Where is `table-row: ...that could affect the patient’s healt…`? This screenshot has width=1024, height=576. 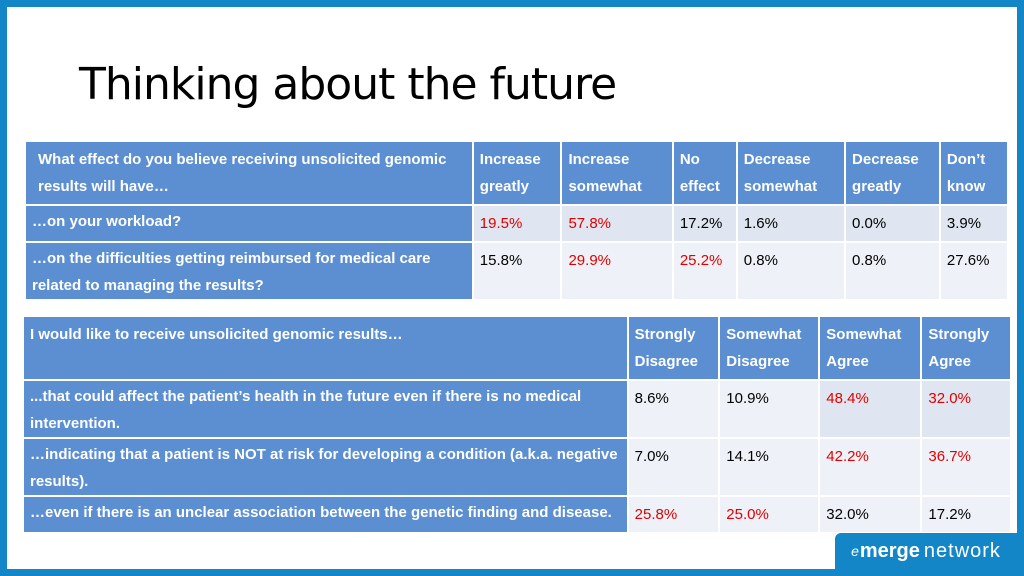
table-row: ...that could affect the patient’s healt… is located at coordinates (517, 409).